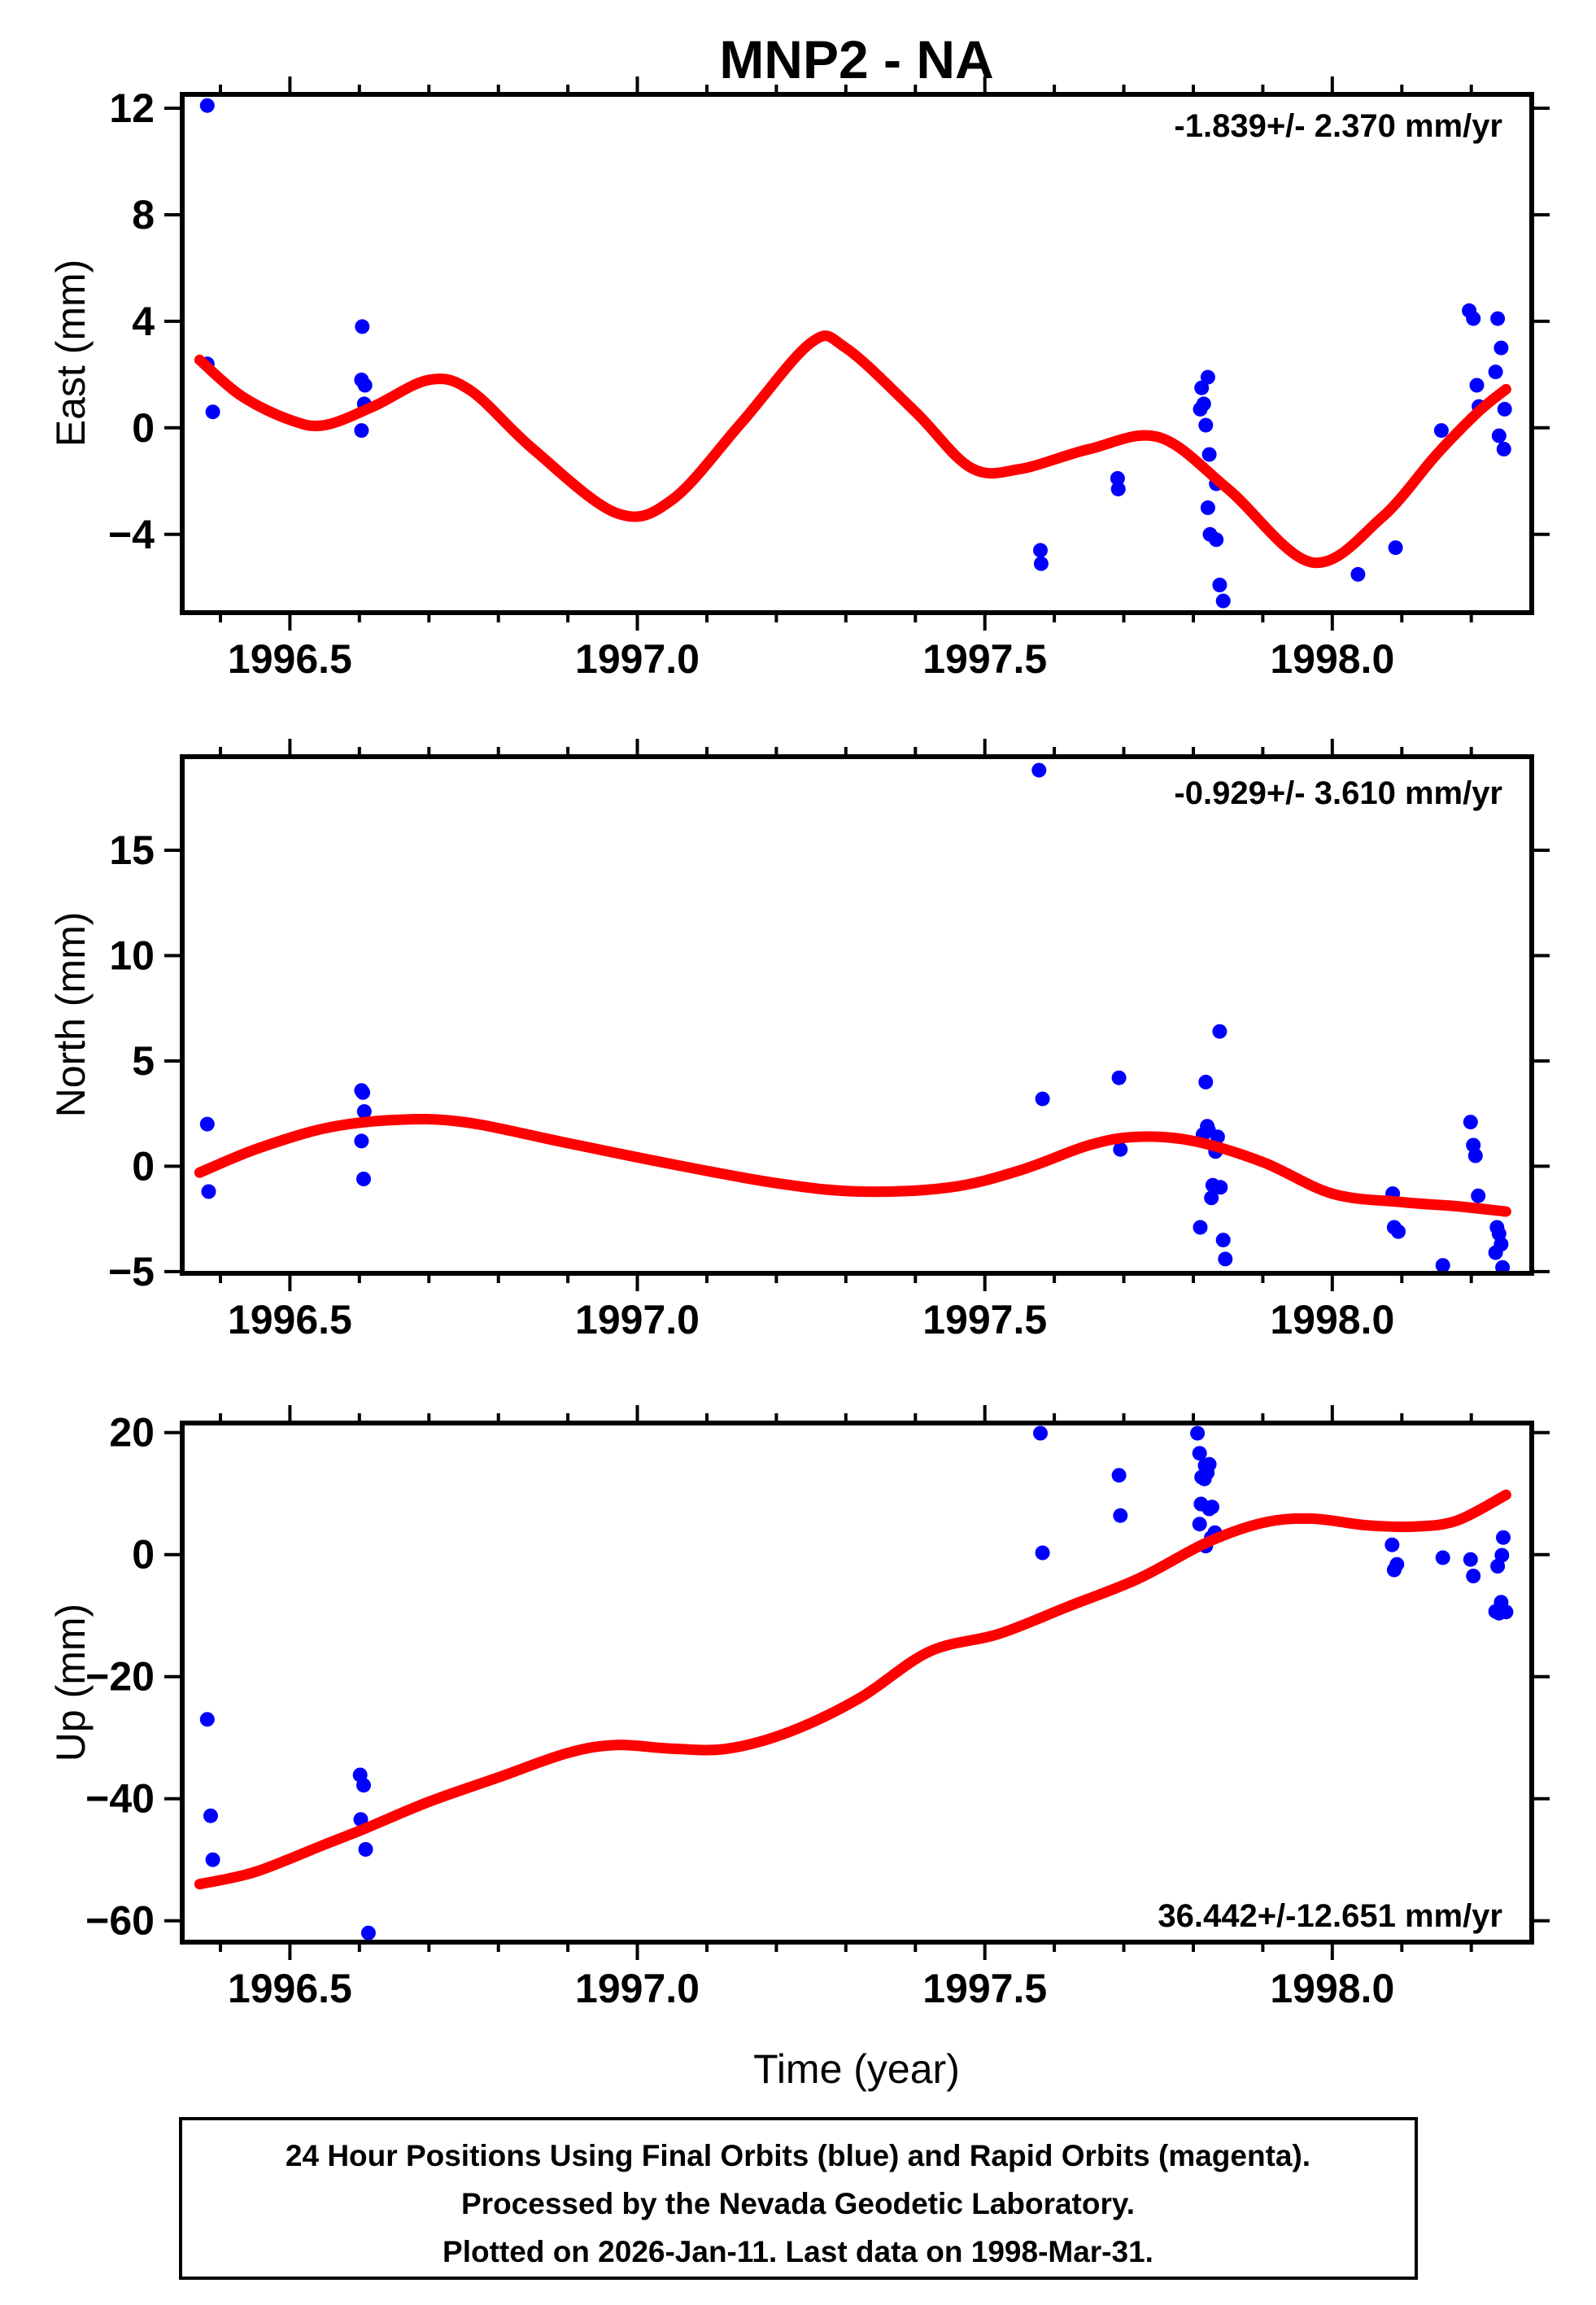 The image size is (1596, 2305). I want to click on caption-box, so click(798, 2198).